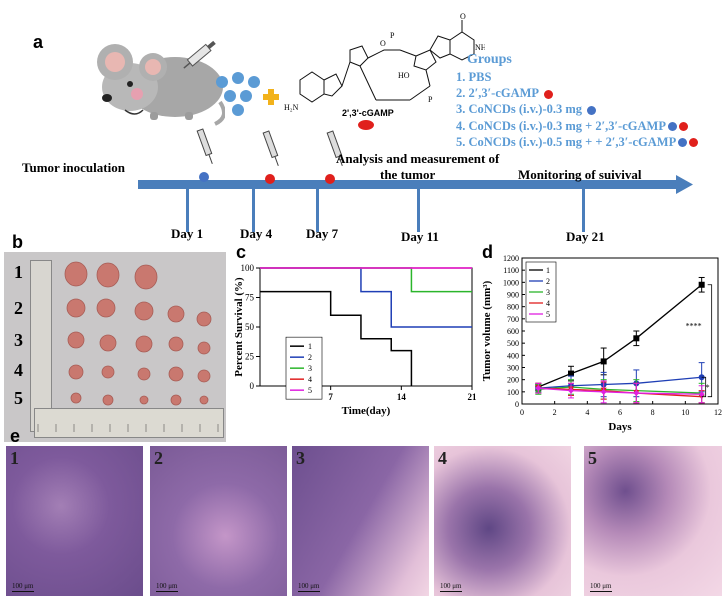 The height and width of the screenshot is (601, 728). Describe the element at coordinates (580, 174) in the screenshot. I see `monitoring-label: Monitoring of suivival` at that location.